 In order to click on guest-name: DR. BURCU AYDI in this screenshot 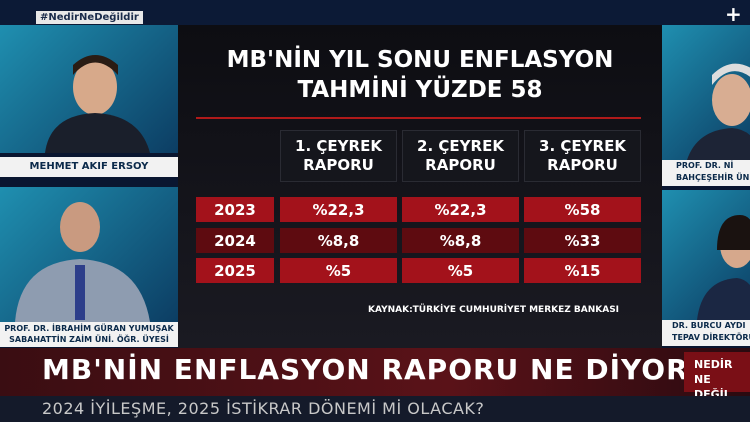, I will do `click(709, 325)`.